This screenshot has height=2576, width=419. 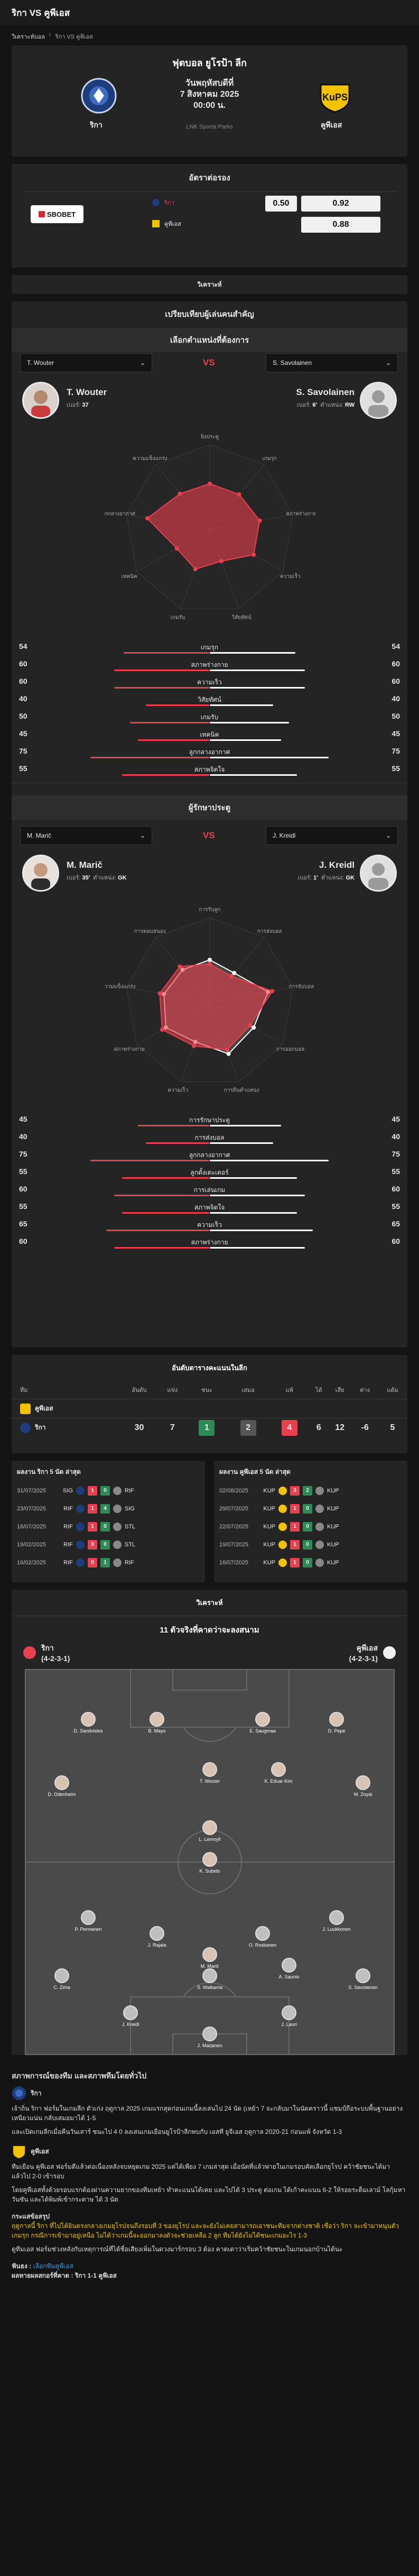 I want to click on standings-header: ทีม อันดับ แข่ง ชนะ เสมอ แพ้ ได้ เสีย ต่าง แต้ม, so click(x=209, y=1390).